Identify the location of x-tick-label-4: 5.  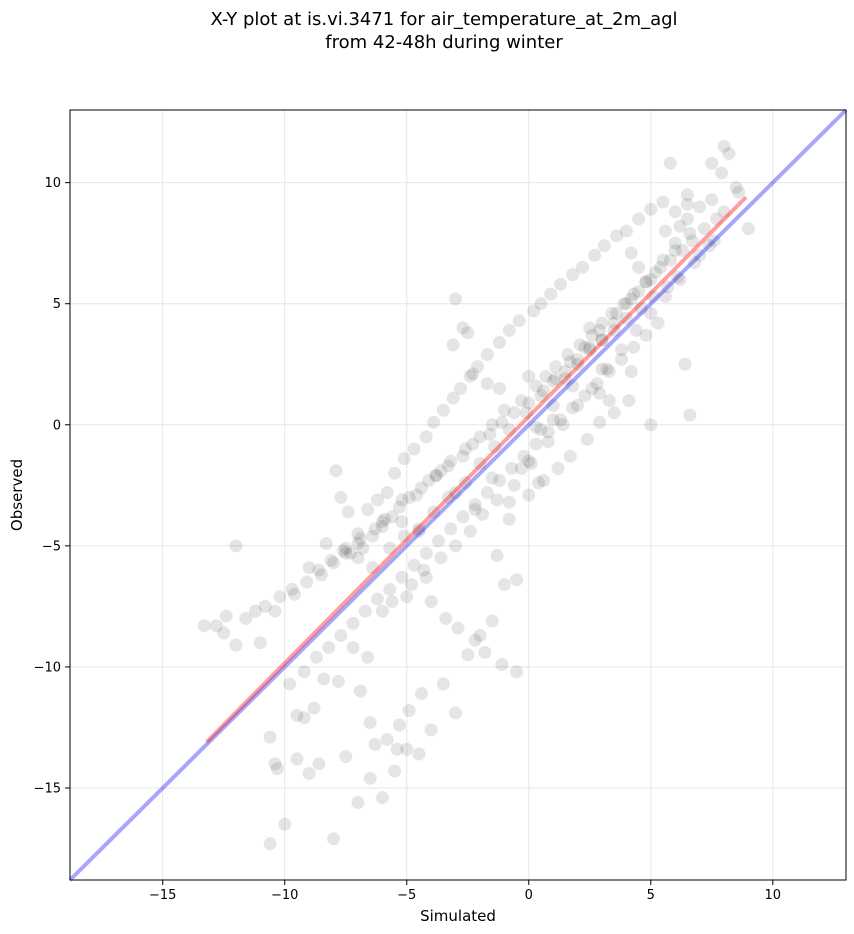
(651, 895).